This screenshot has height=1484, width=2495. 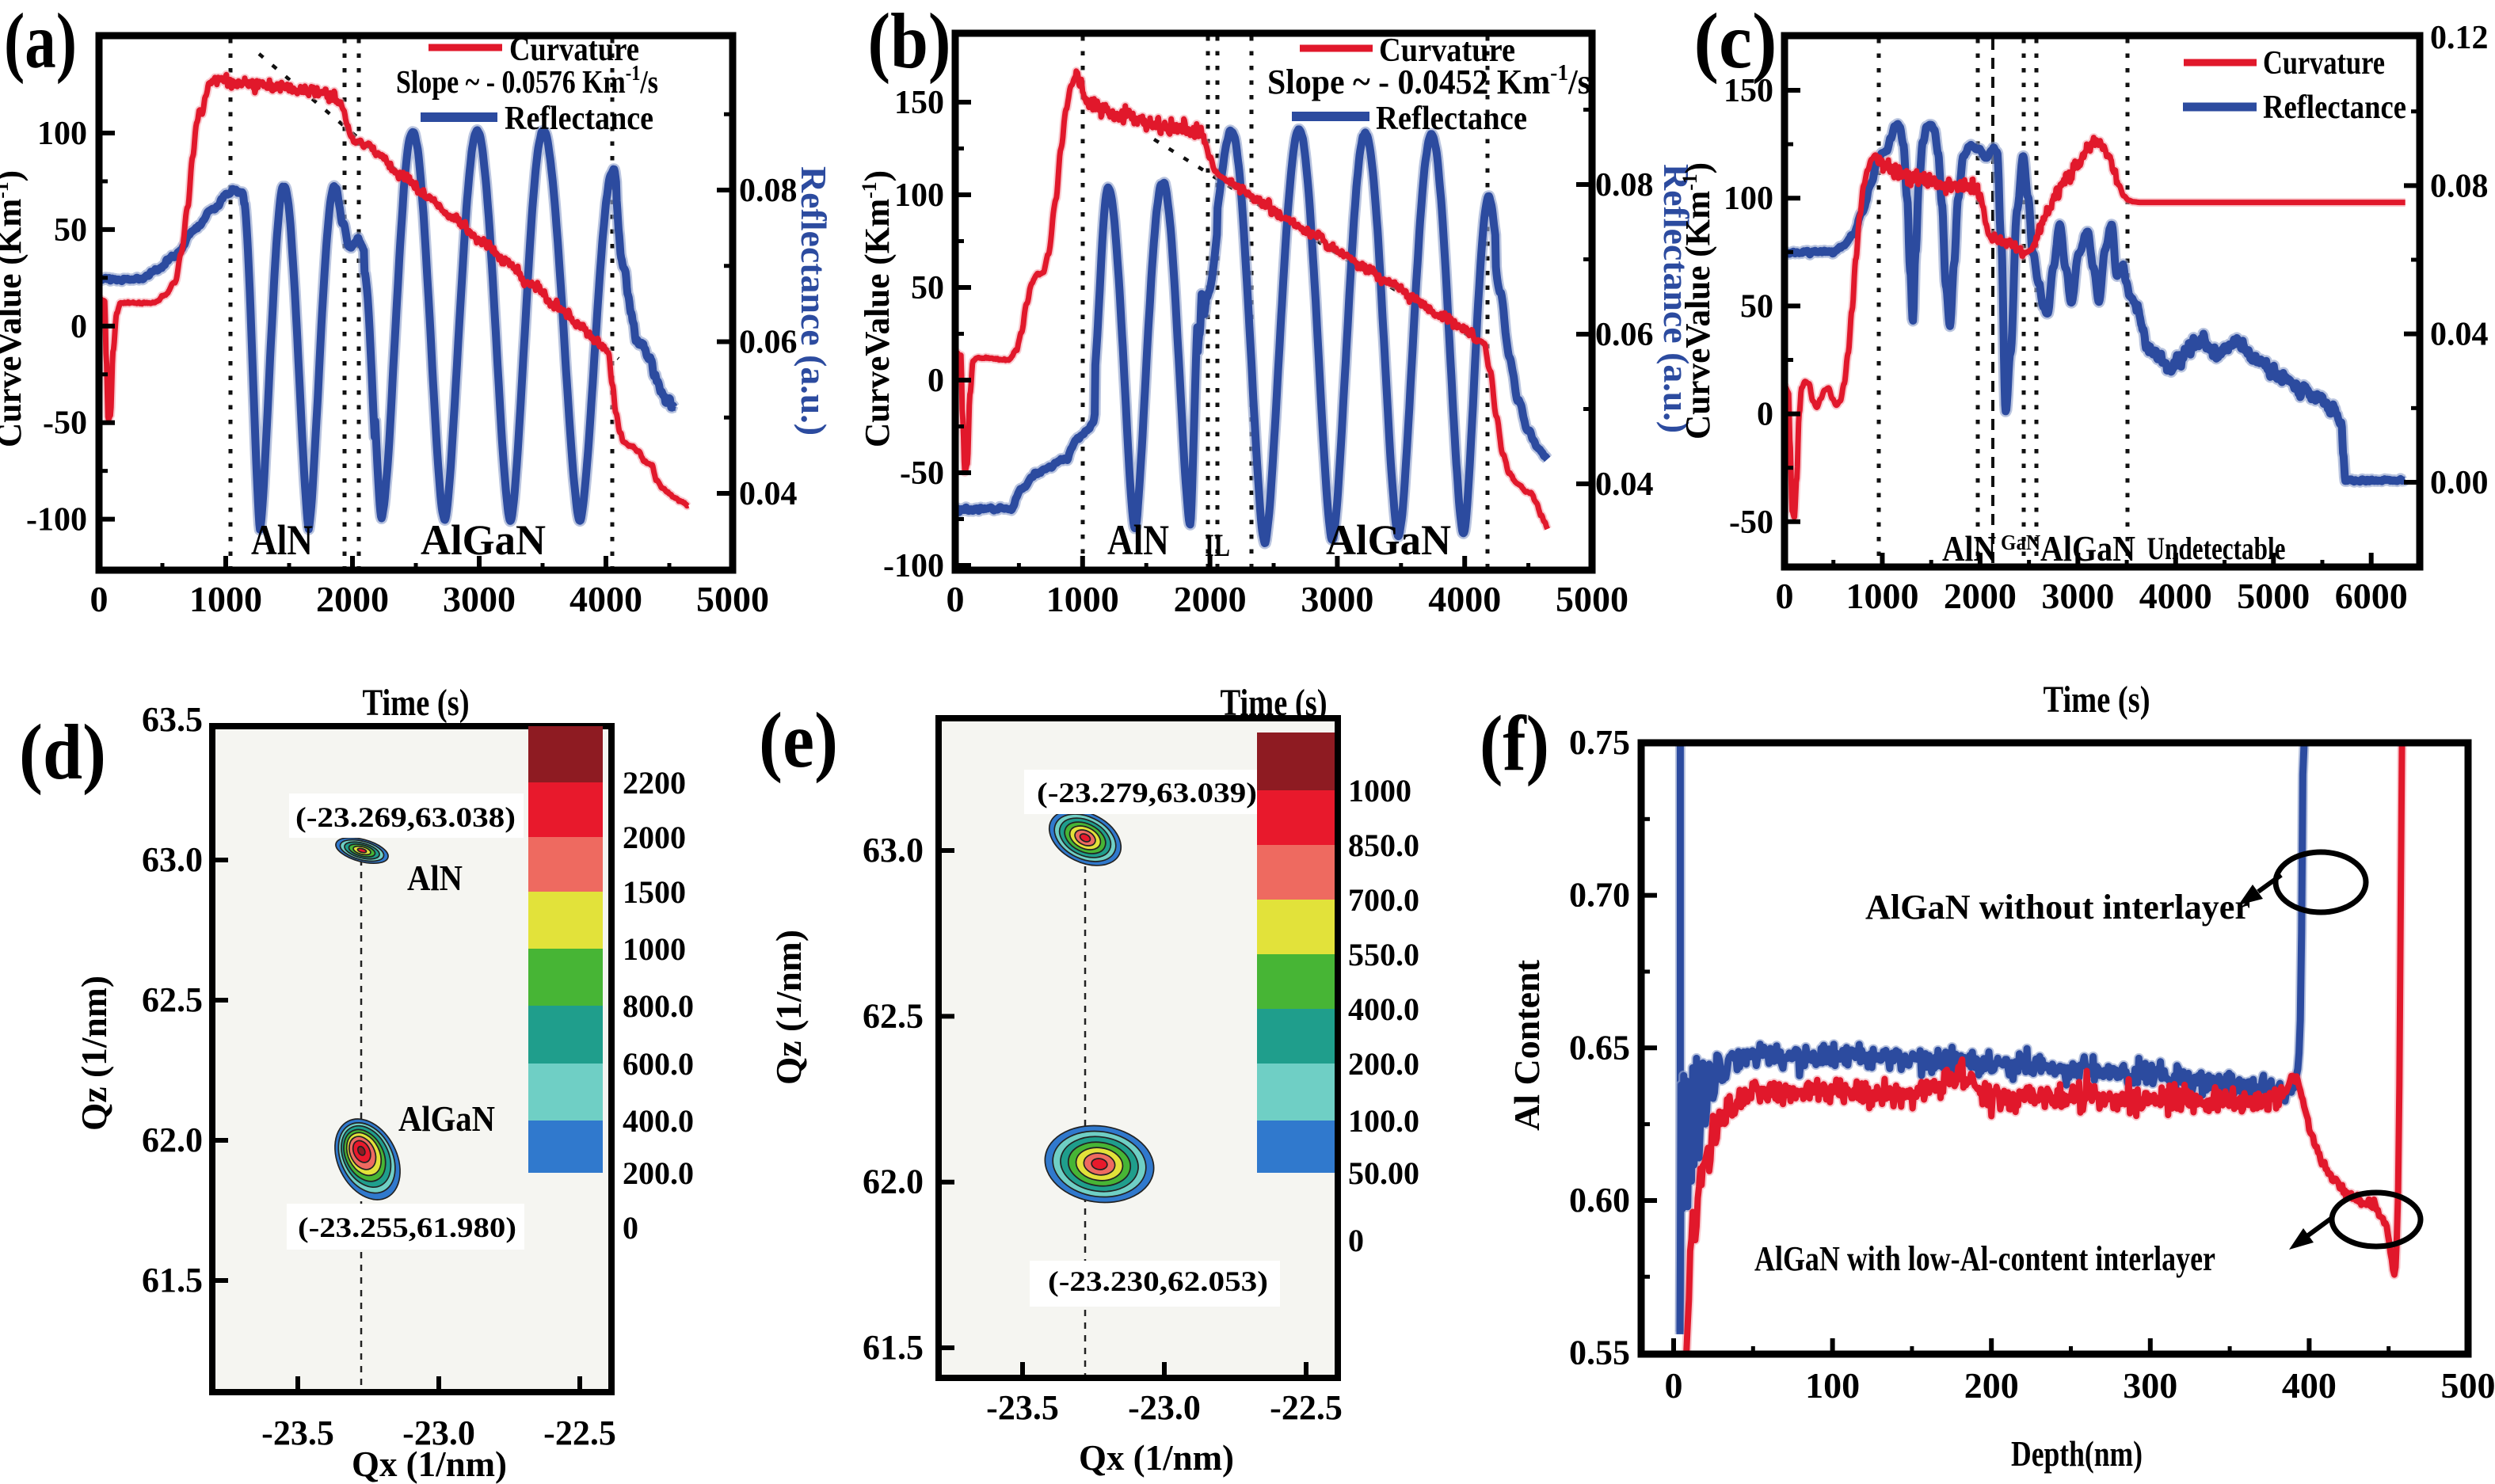 I want to click on svg-text: 700.0, so click(x=1383, y=900).